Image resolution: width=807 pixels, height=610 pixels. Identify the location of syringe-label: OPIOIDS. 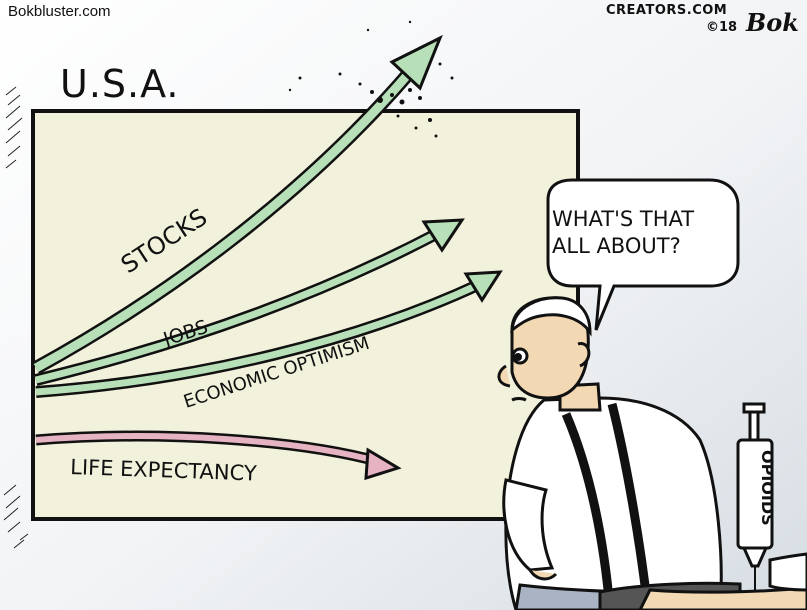
(767, 488).